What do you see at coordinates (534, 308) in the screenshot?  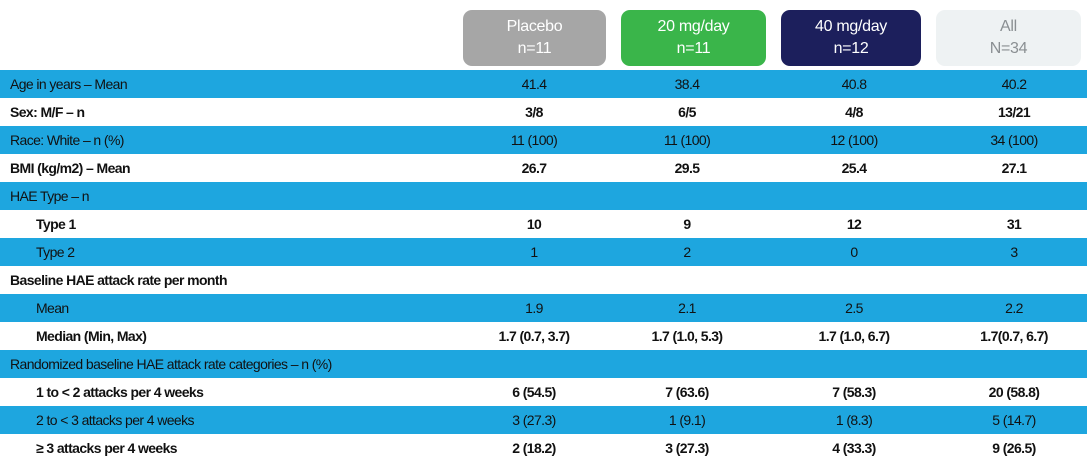 I see `cell-value: 1.9` at bounding box center [534, 308].